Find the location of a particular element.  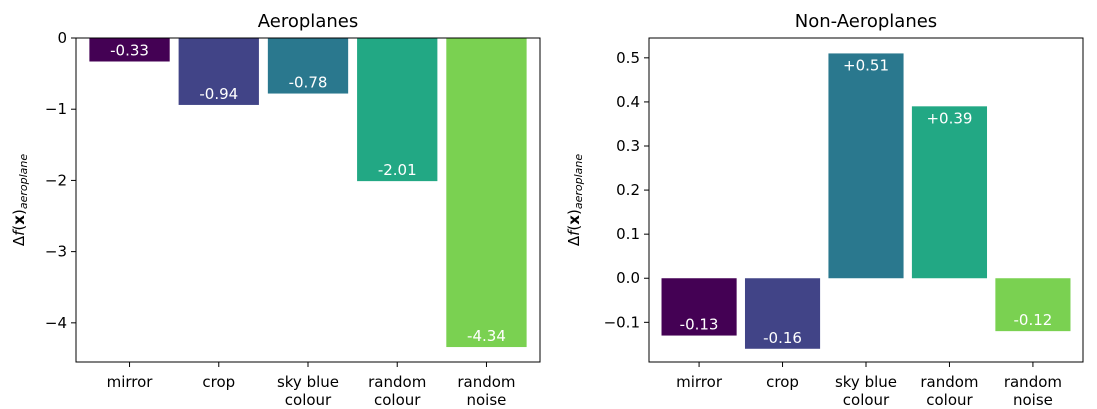

bar-value-label: -2.01 is located at coordinates (397, 170).